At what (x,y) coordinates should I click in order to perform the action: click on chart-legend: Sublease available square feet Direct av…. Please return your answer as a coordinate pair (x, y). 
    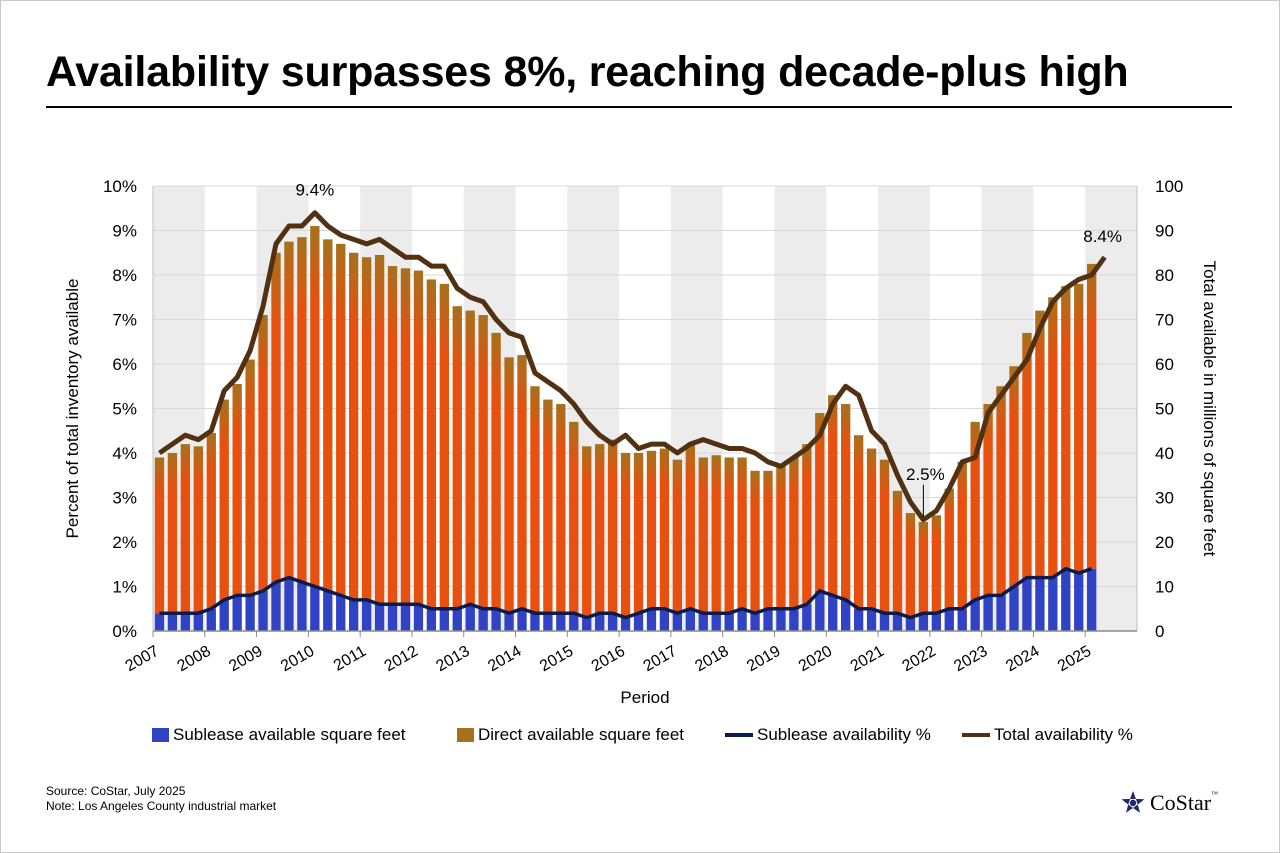
    Looking at the image, I should click on (640, 736).